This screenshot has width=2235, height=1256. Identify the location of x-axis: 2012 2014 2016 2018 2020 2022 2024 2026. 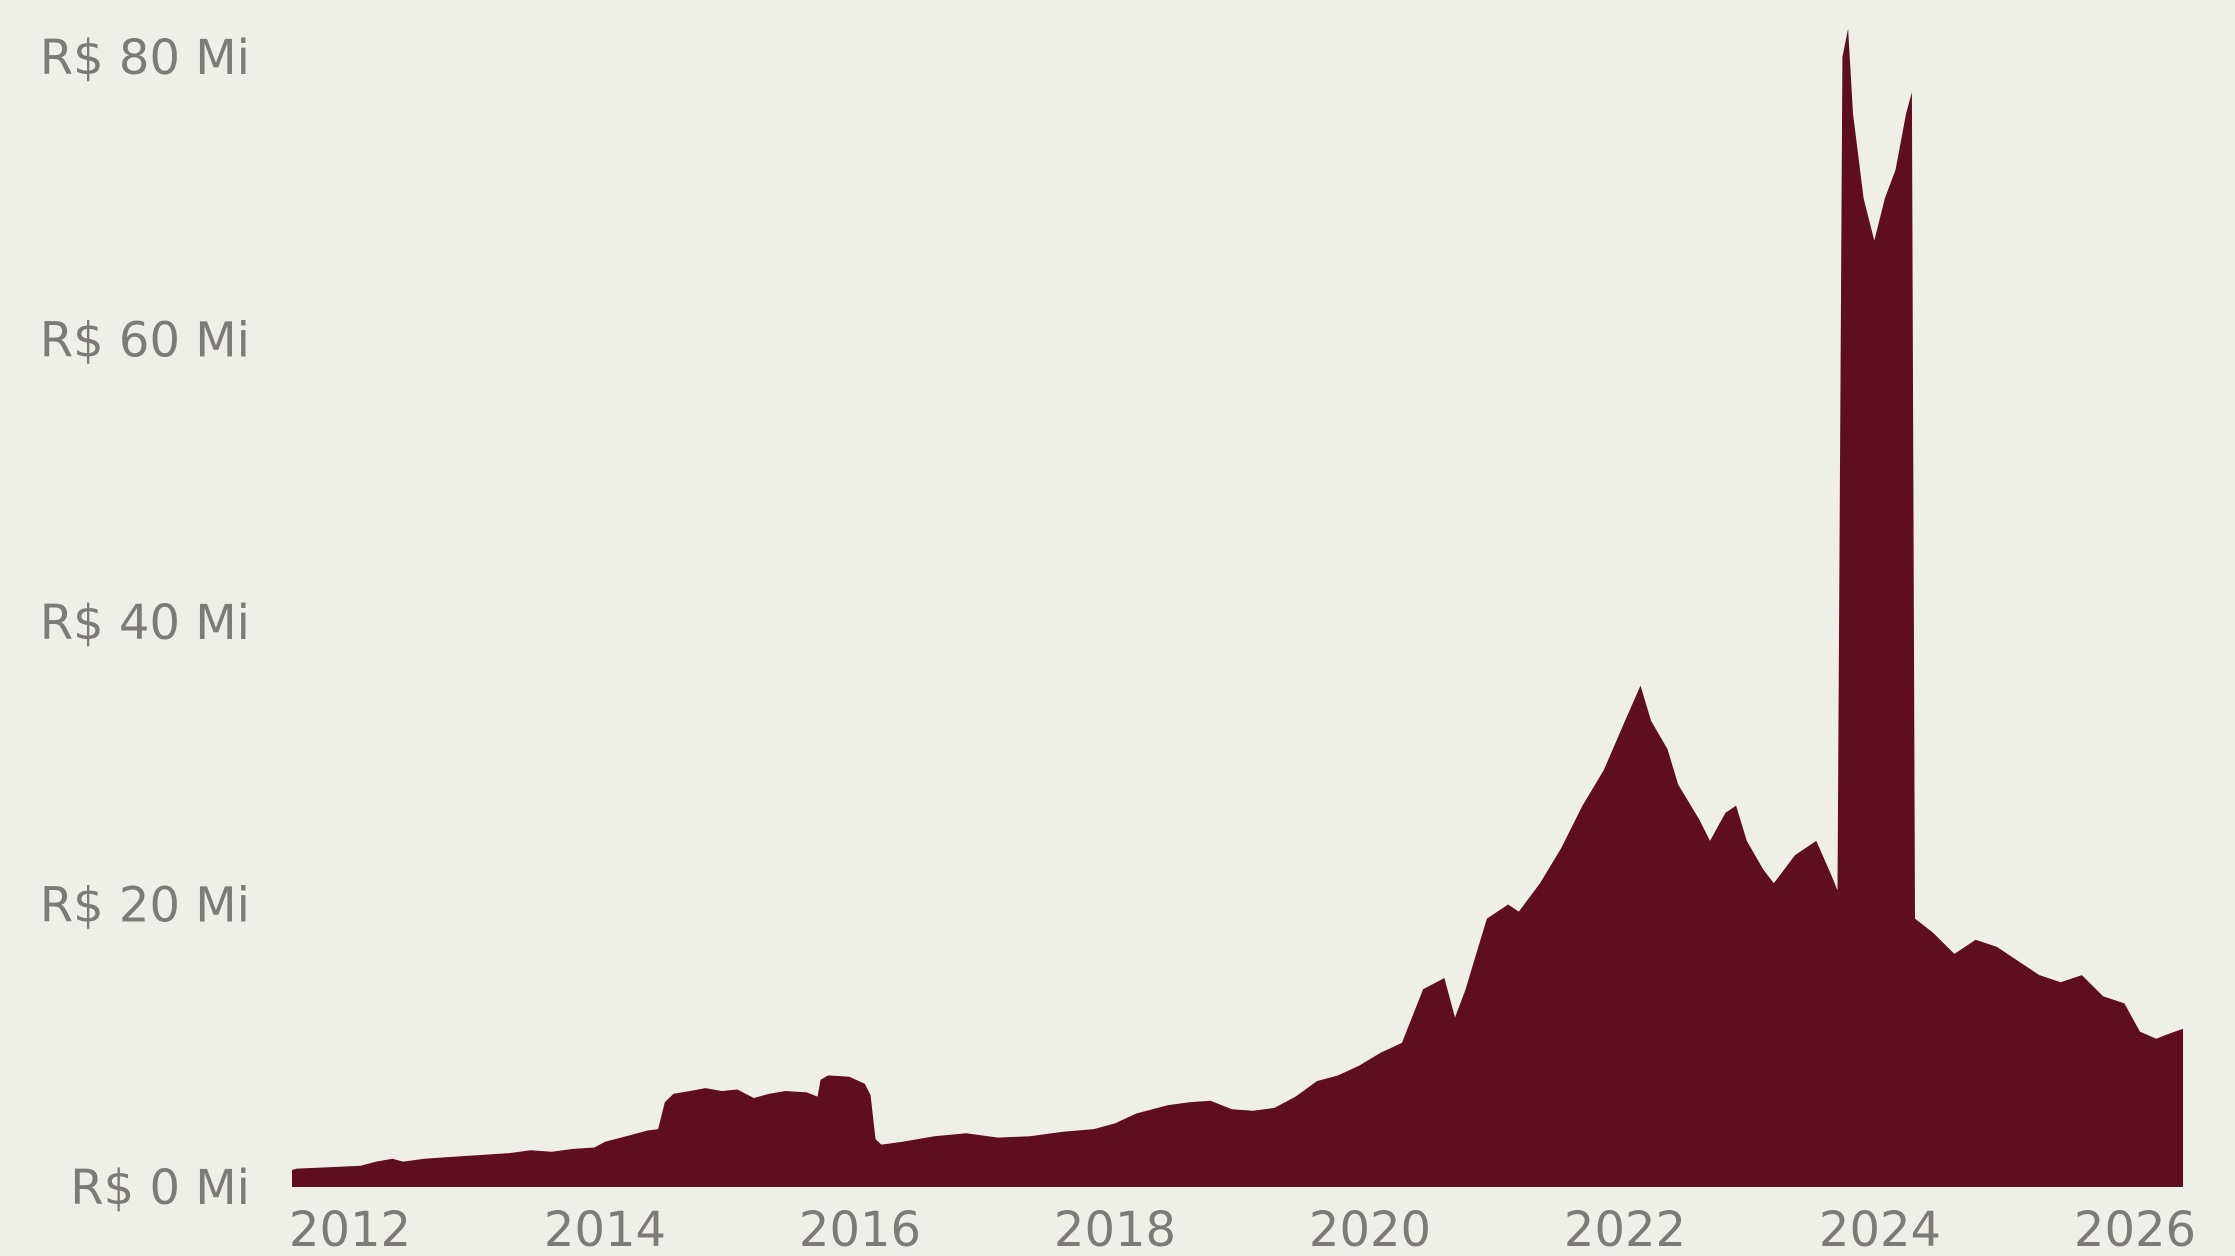
(1242, 1229).